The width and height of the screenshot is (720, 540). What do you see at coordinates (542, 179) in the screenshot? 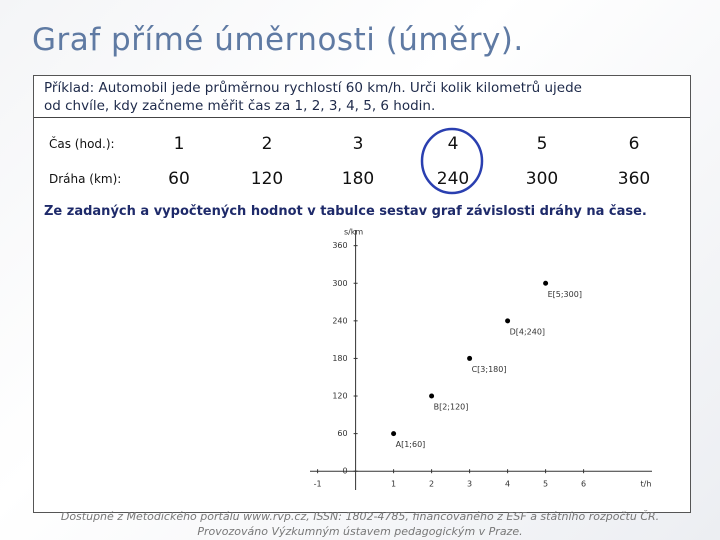
I see `table-cell: 300` at bounding box center [542, 179].